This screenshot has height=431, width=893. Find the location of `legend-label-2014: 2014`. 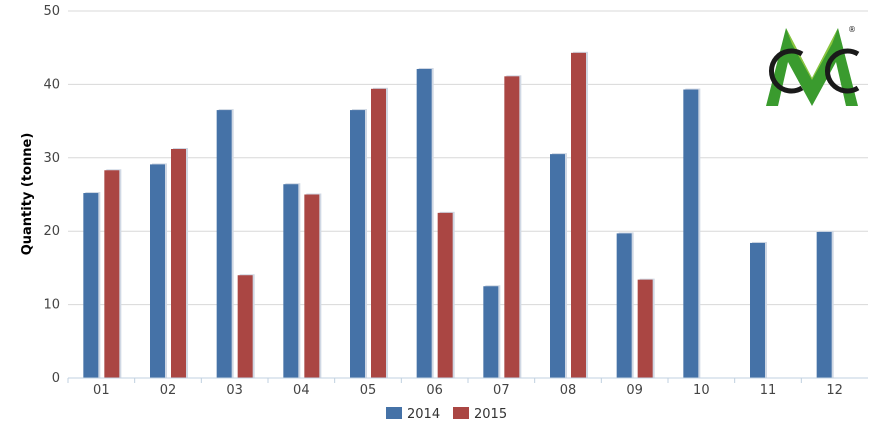

legend-label-2014: 2014 is located at coordinates (423, 414).